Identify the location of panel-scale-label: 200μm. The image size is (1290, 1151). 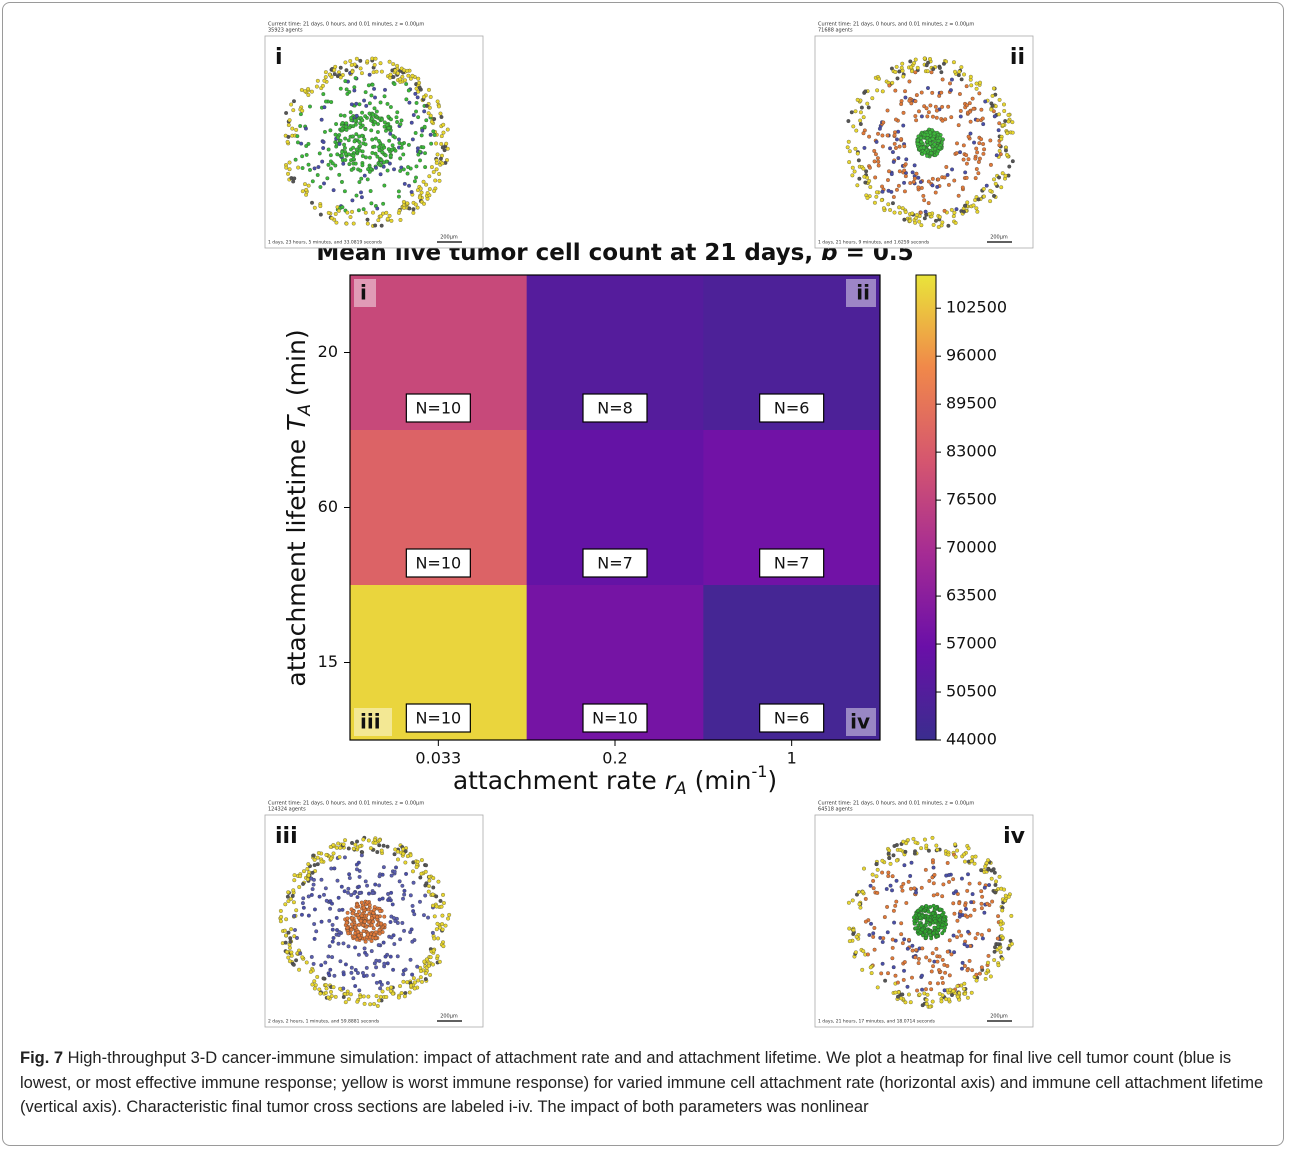
(449, 238).